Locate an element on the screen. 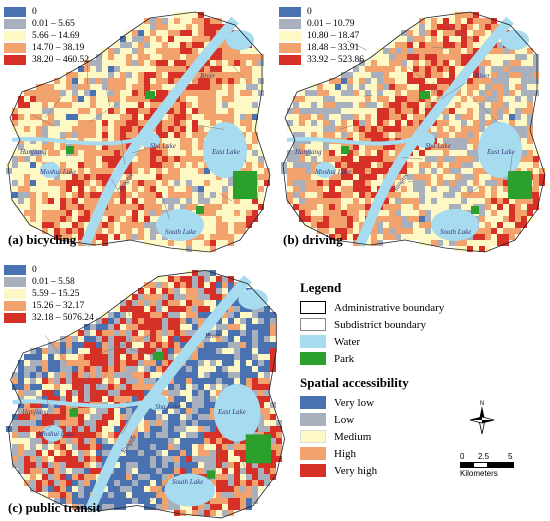  legend-row: 5.66 – 14.69 is located at coordinates (46, 36).